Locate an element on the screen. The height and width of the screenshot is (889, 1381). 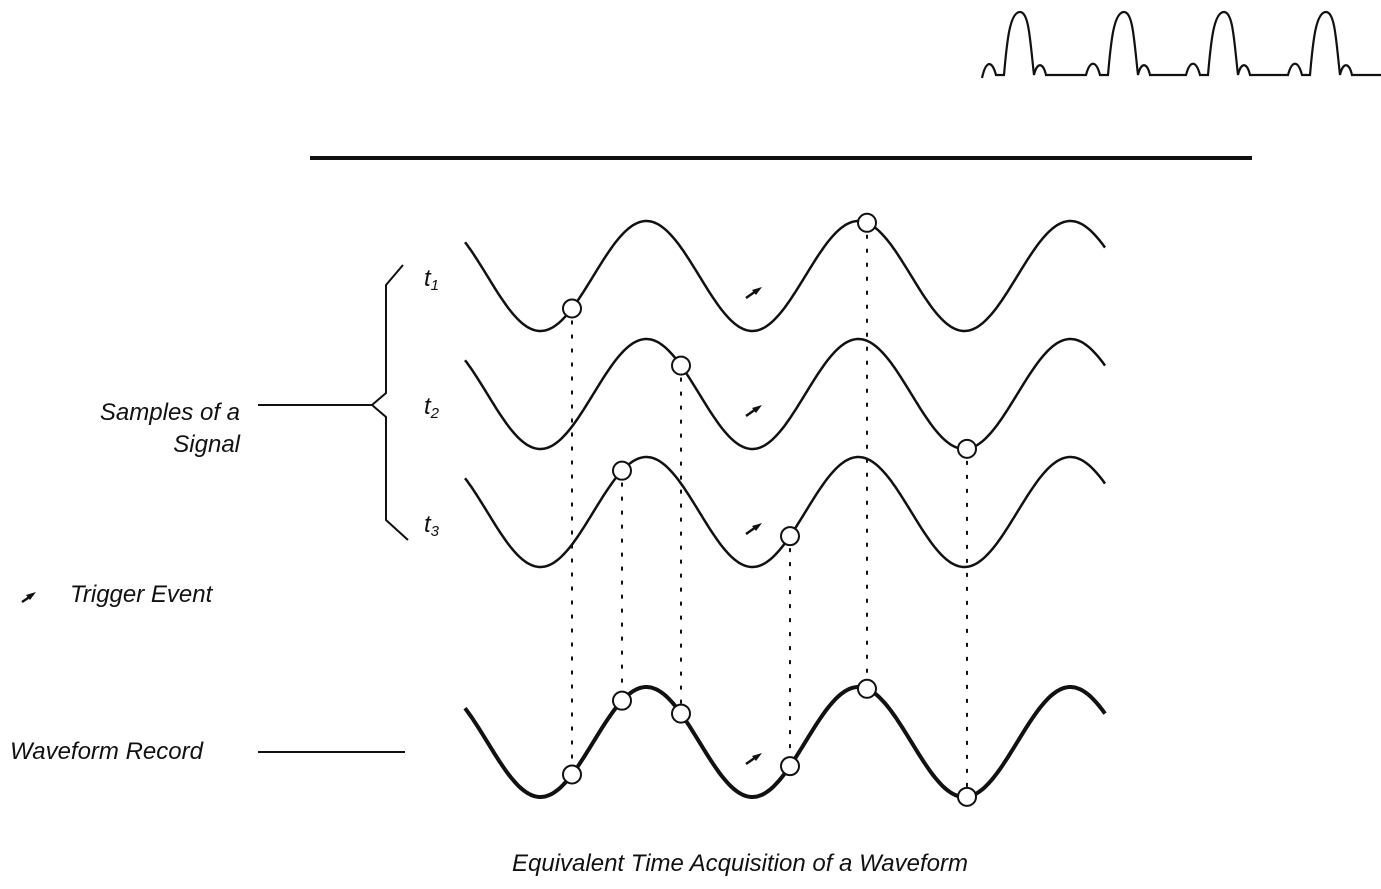
samples-label-line2: Signal is located at coordinates (206, 444).